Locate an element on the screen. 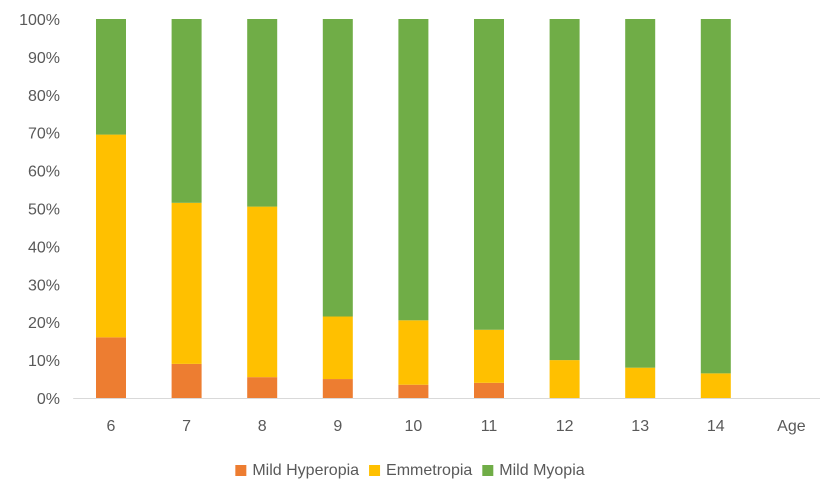 The image size is (820, 489). x-tick-label: 6 is located at coordinates (111, 426).